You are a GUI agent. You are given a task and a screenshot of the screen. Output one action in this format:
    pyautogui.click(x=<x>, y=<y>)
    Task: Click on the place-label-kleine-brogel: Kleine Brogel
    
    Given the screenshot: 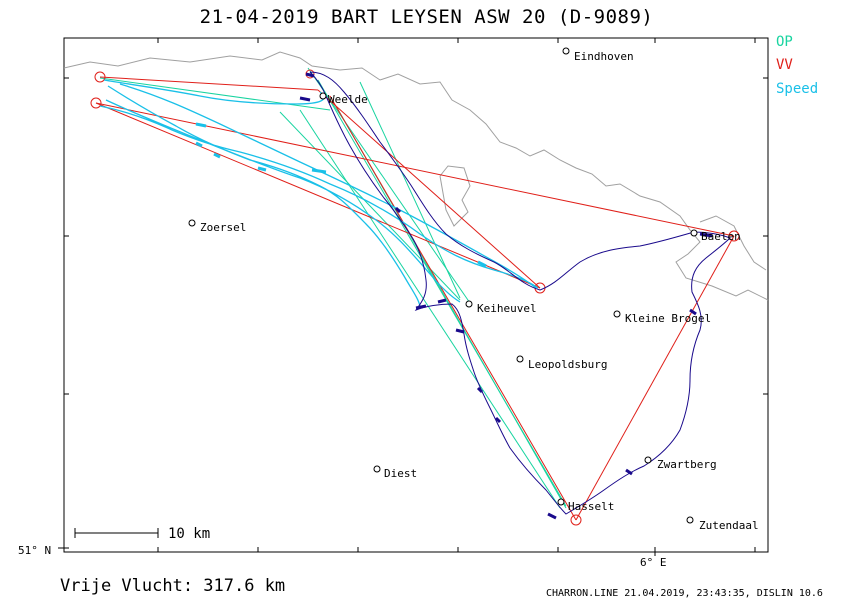 What is the action you would take?
    pyautogui.click(x=668, y=318)
    